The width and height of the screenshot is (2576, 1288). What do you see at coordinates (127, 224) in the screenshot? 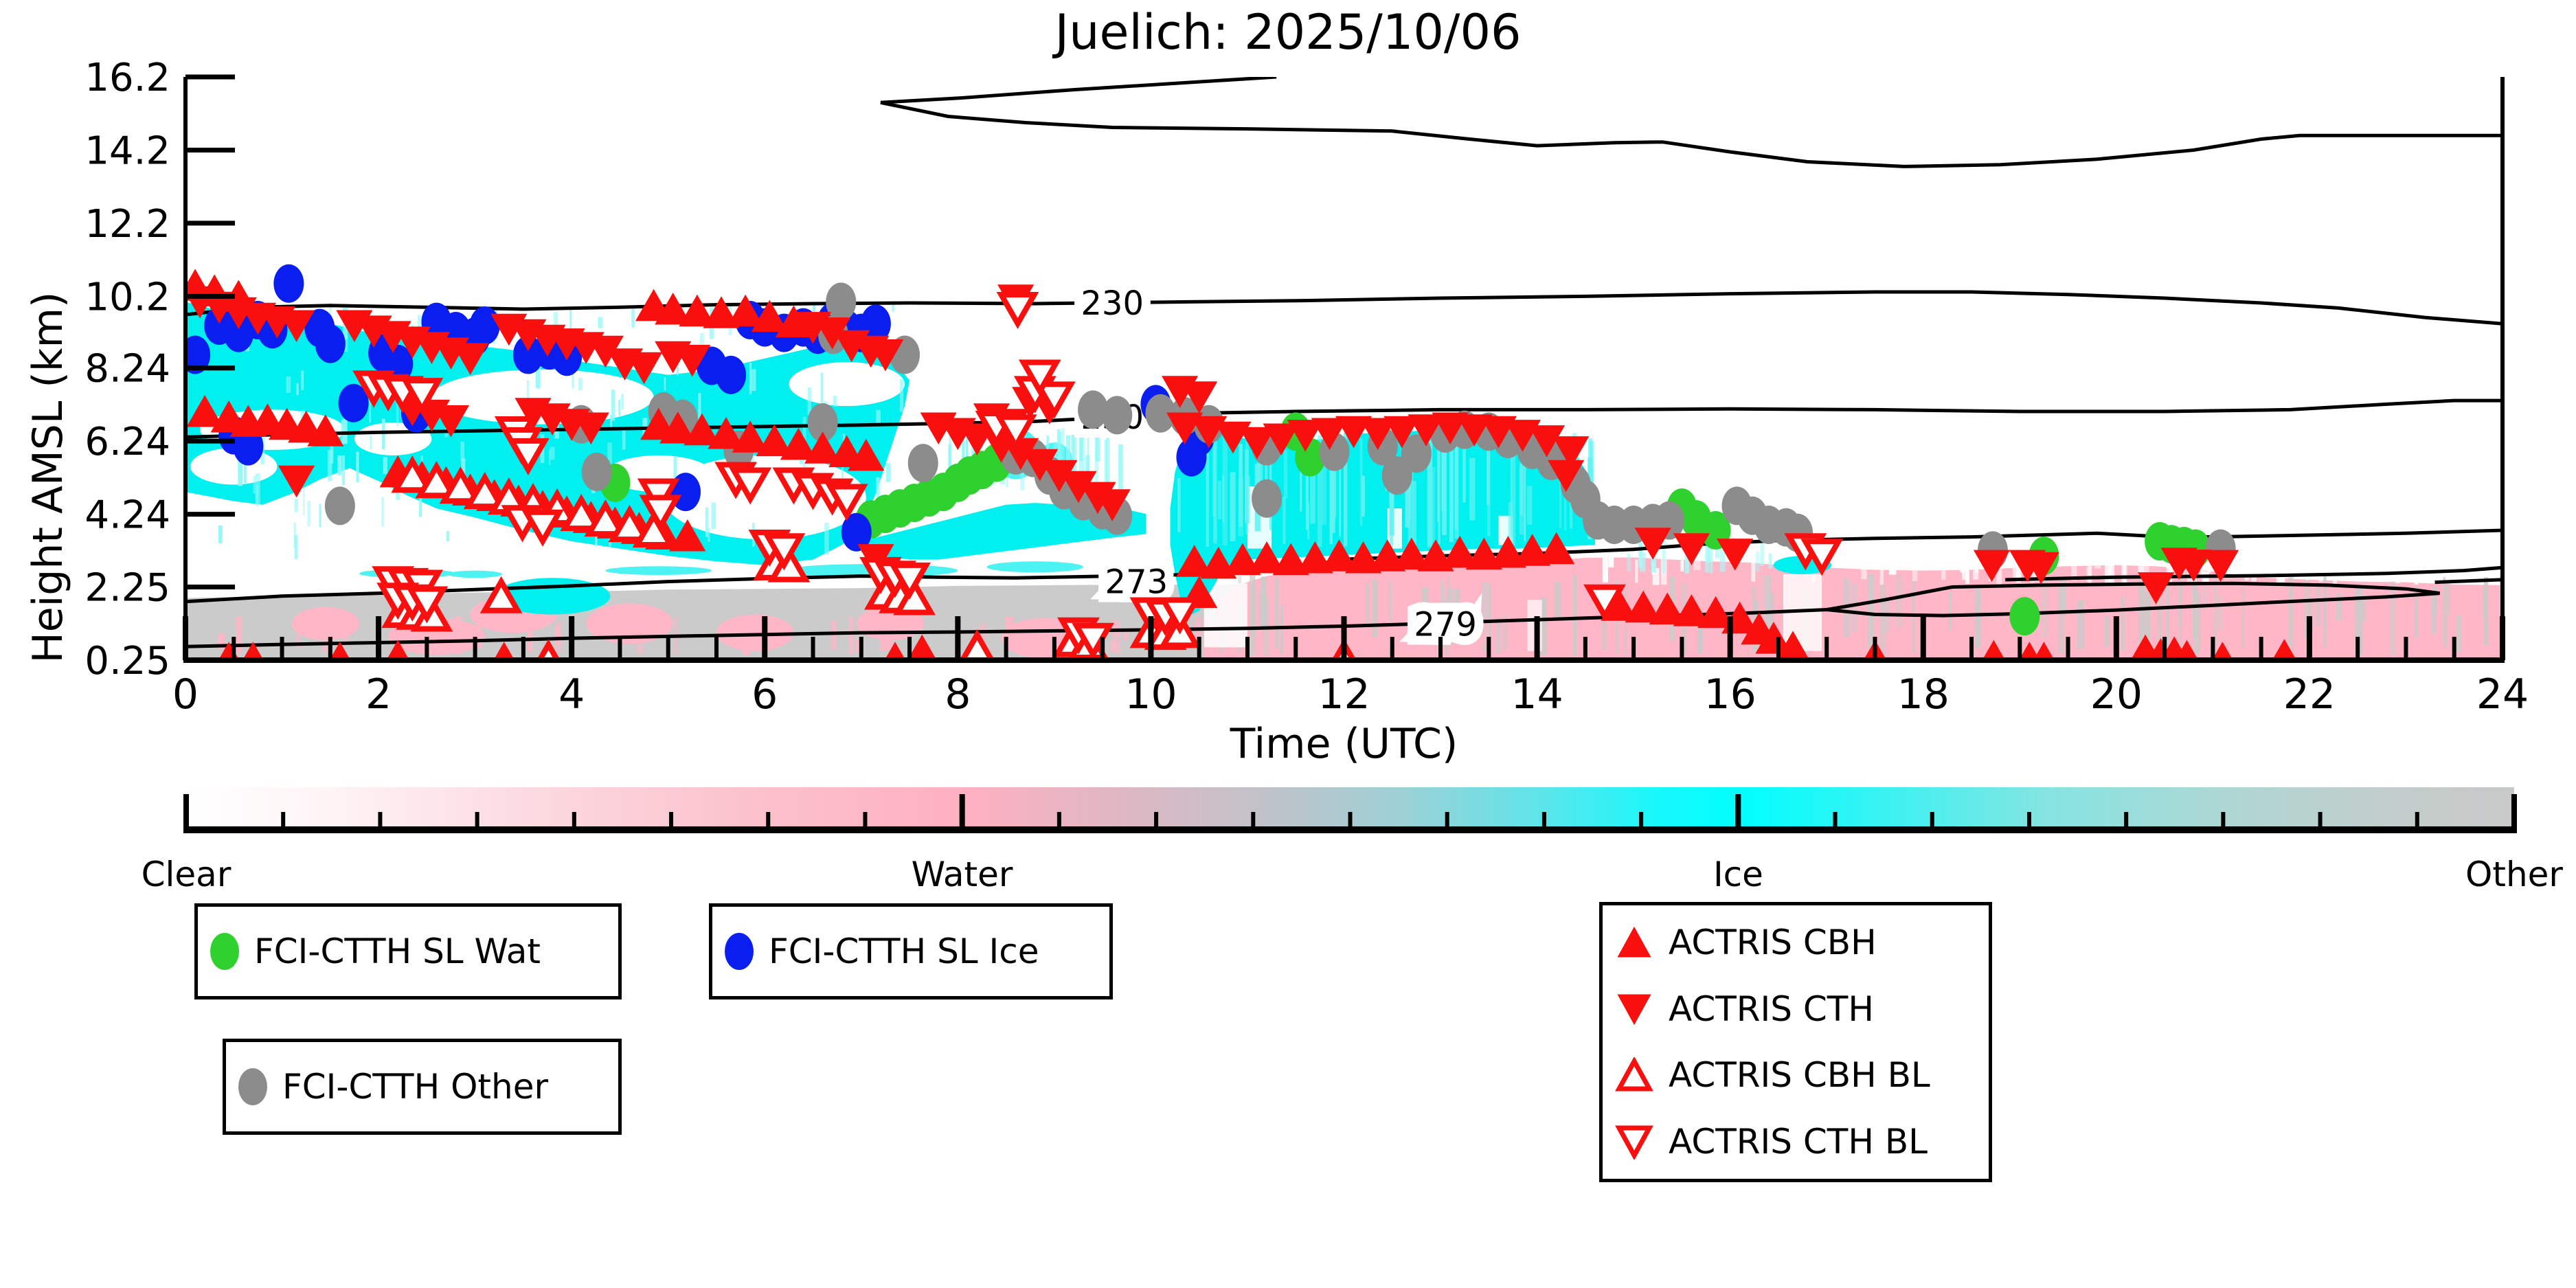
I see `y-tick-label: 12.2` at bounding box center [127, 224].